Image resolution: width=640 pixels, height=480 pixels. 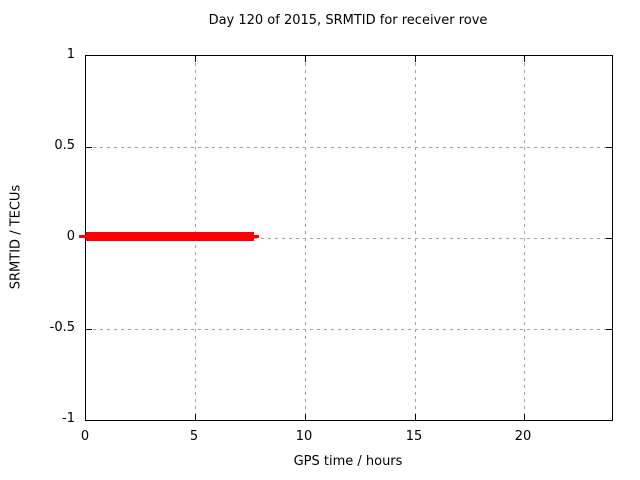 What do you see at coordinates (348, 461) in the screenshot?
I see `x-axis-label: GPS time / hours` at bounding box center [348, 461].